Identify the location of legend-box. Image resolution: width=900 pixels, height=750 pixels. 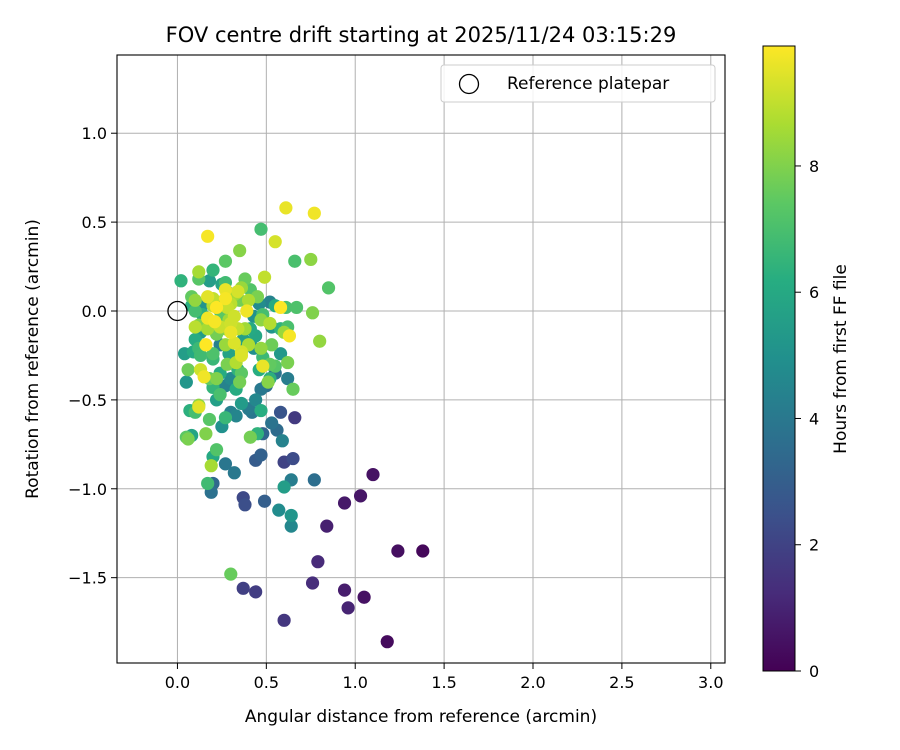
(578, 83).